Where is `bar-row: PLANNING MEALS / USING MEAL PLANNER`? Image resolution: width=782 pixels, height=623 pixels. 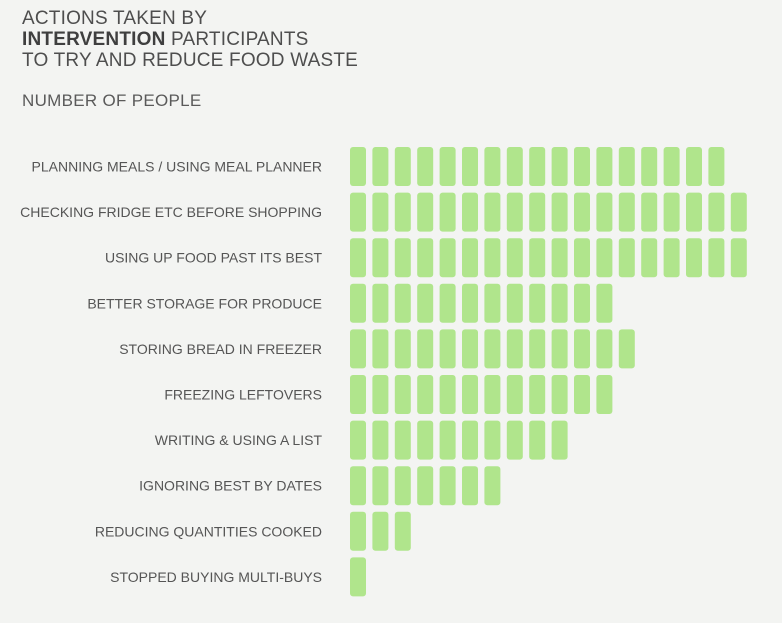
bar-row: PLANNING MEALS / USING MEAL PLANNER is located at coordinates (378, 166).